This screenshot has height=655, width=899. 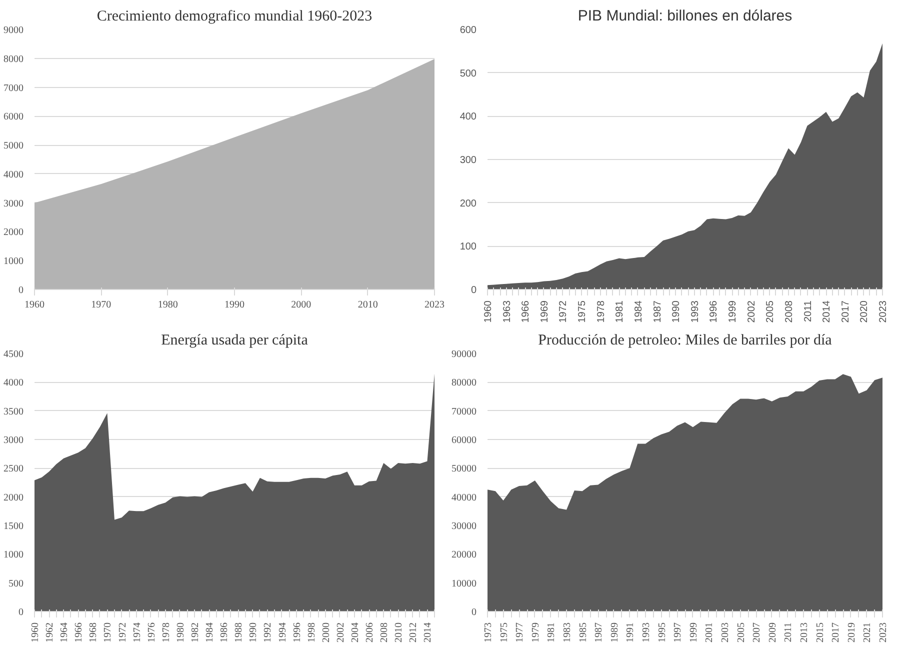 I want to click on x-tick-label: 2012, so click(x=414, y=632).